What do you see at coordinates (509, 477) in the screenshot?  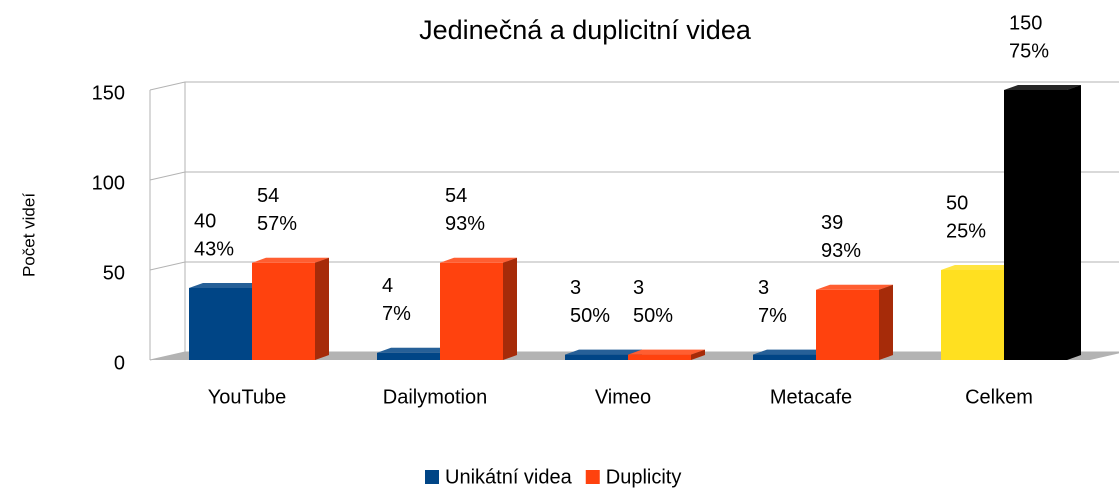 I see `legend-label: Unikátní videa` at bounding box center [509, 477].